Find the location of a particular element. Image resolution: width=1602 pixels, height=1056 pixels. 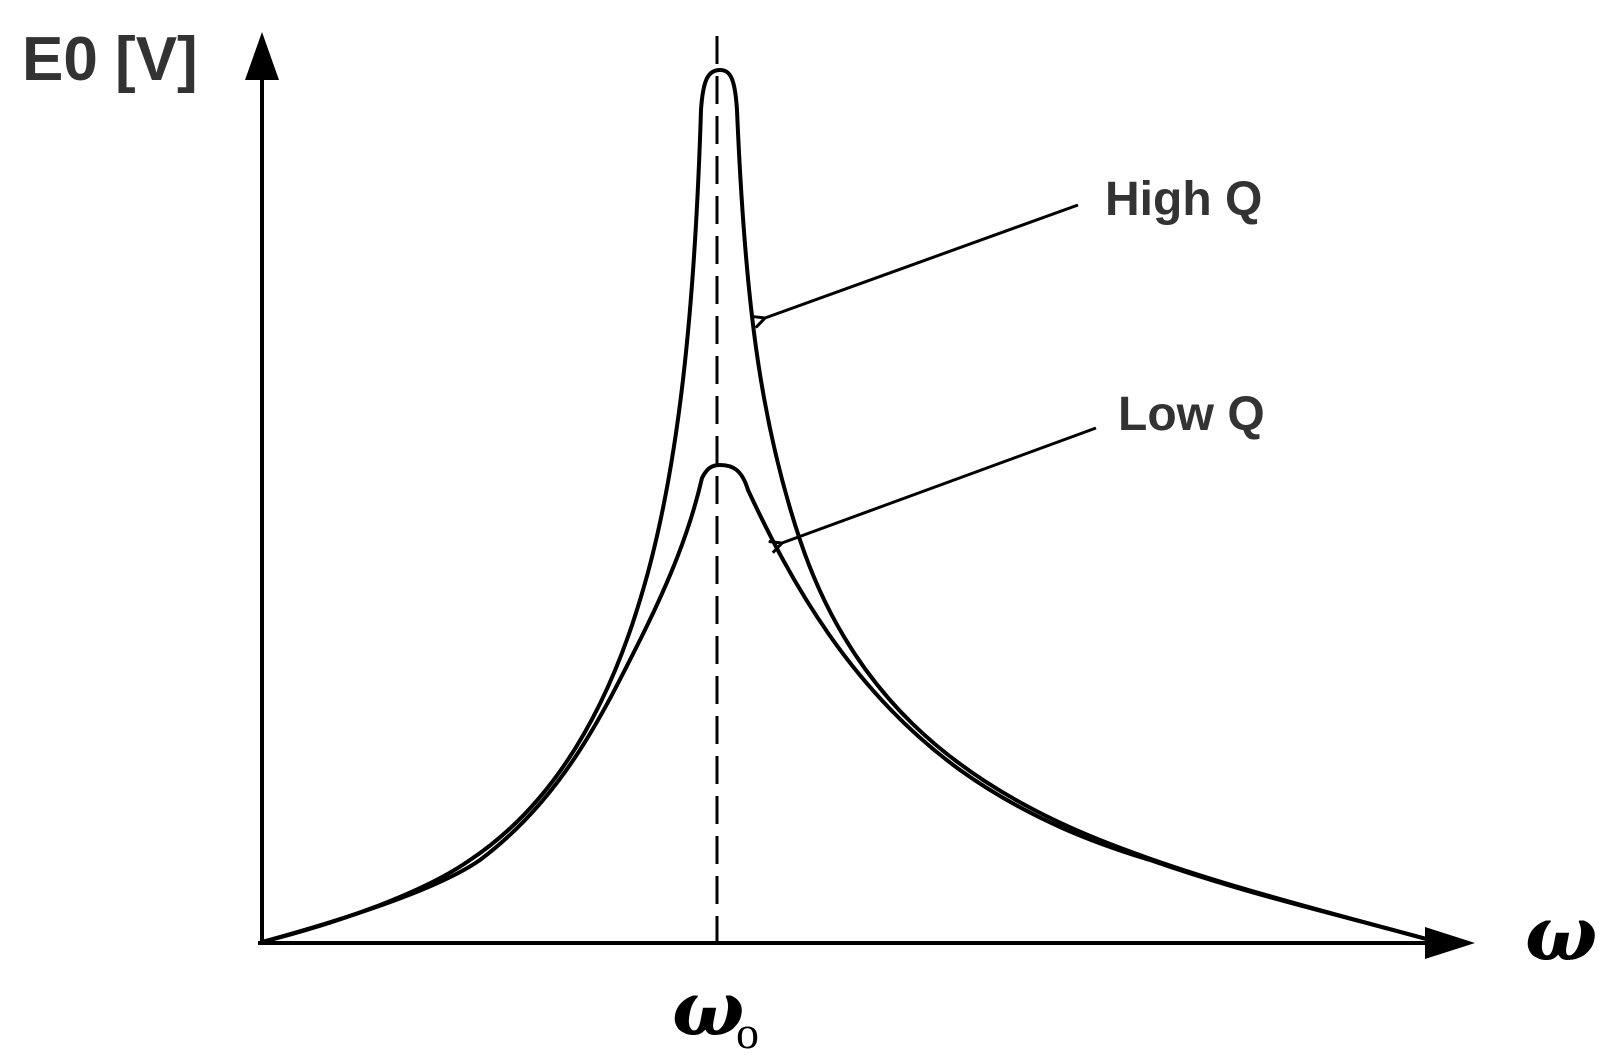

y-axis-label: E0 [V] is located at coordinates (110, 59).